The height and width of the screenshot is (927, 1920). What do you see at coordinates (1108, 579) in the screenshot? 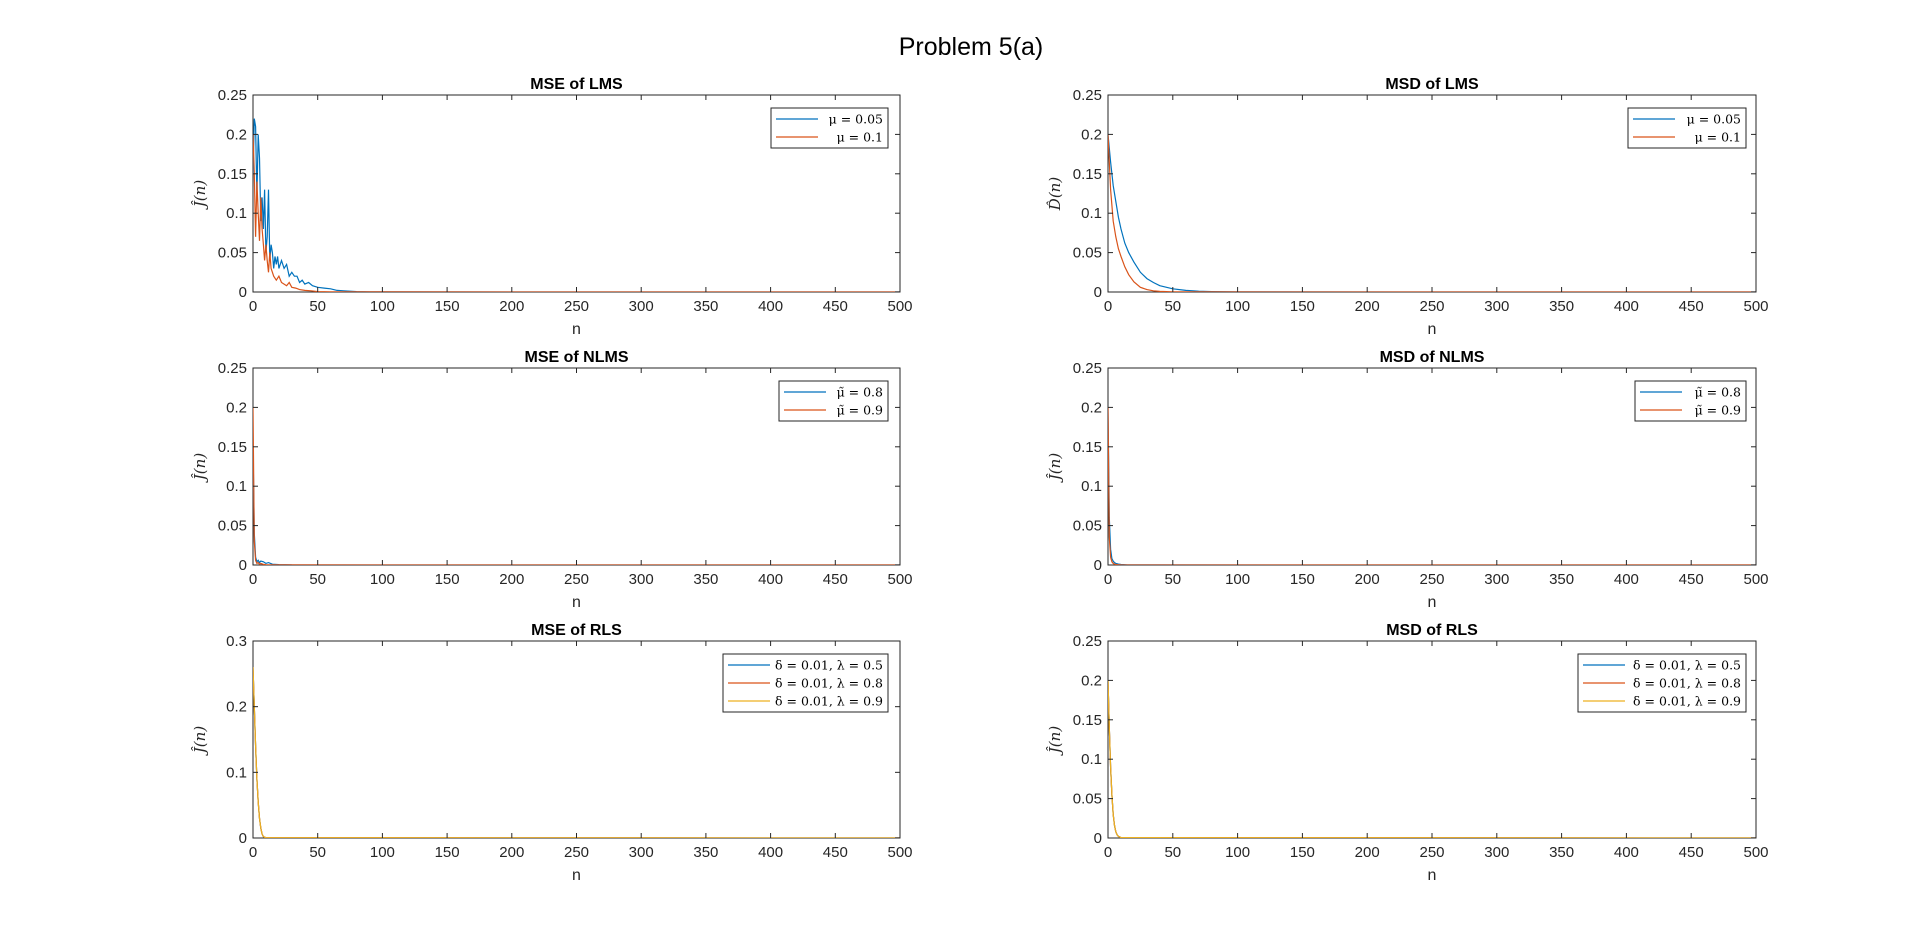
I see `x-tick-label: 0` at bounding box center [1108, 579].